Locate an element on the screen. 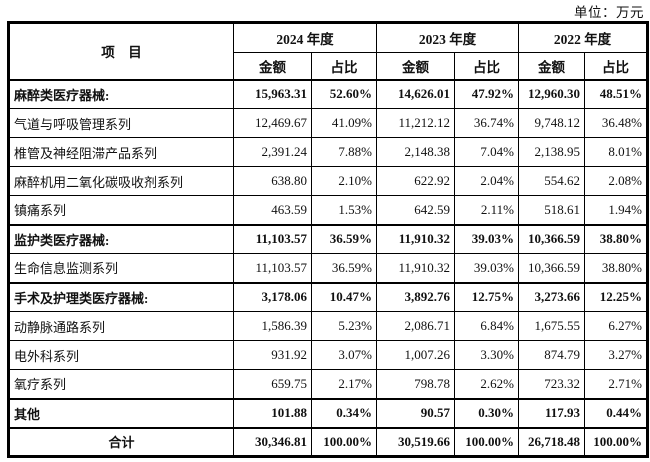  row-label: 其他 is located at coordinates (121, 412).